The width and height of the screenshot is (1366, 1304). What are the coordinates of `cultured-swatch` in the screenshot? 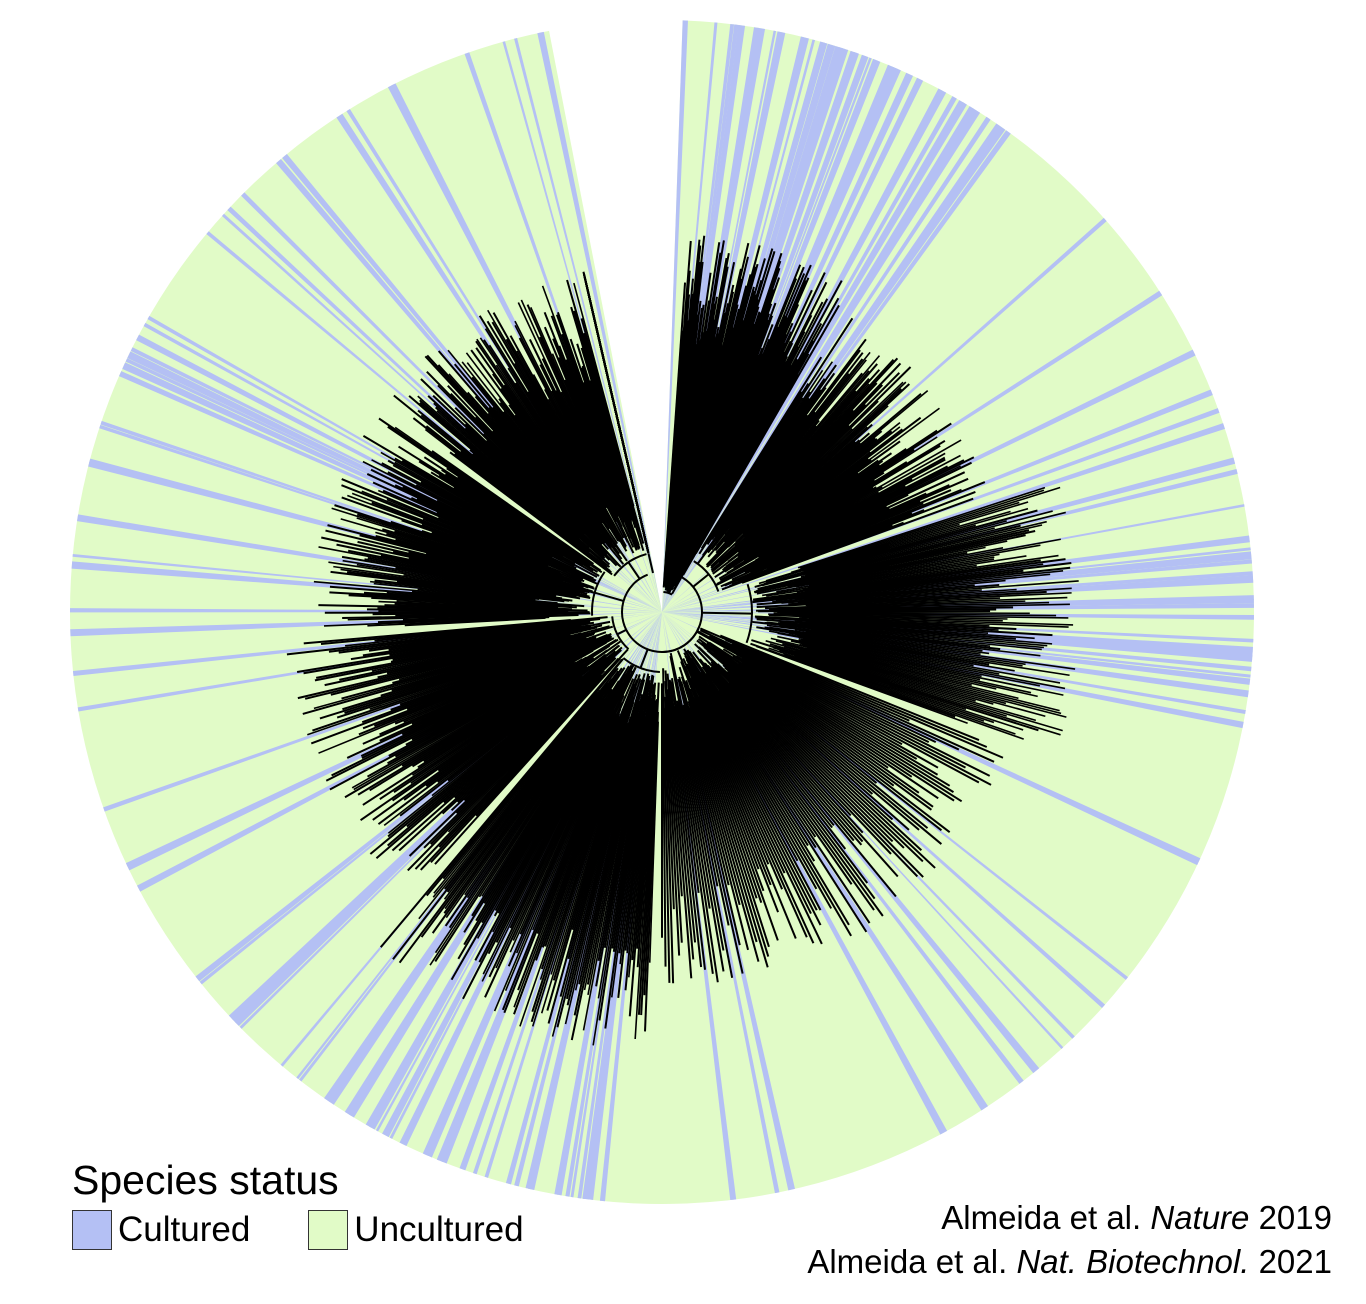 It's located at (92, 1230).